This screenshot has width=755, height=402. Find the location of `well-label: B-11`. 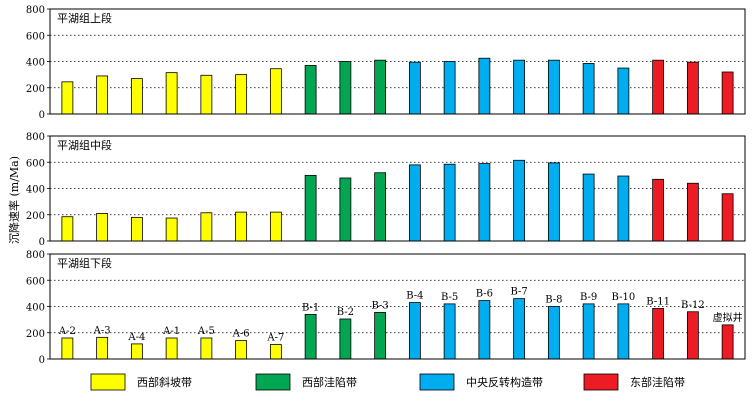

well-label: B-11 is located at coordinates (658, 301).